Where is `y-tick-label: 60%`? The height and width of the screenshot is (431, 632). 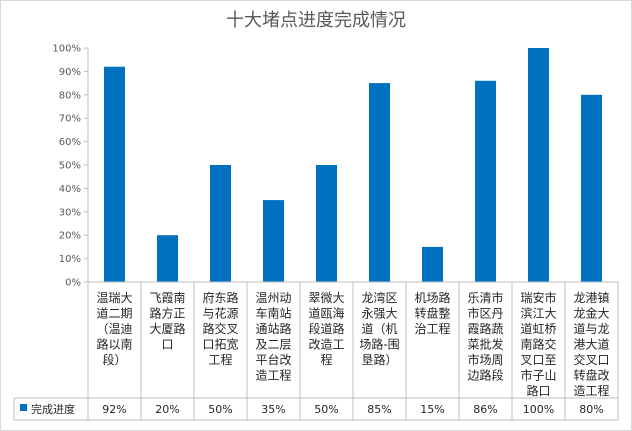
y-tick-label: 60% is located at coordinates (70, 142).